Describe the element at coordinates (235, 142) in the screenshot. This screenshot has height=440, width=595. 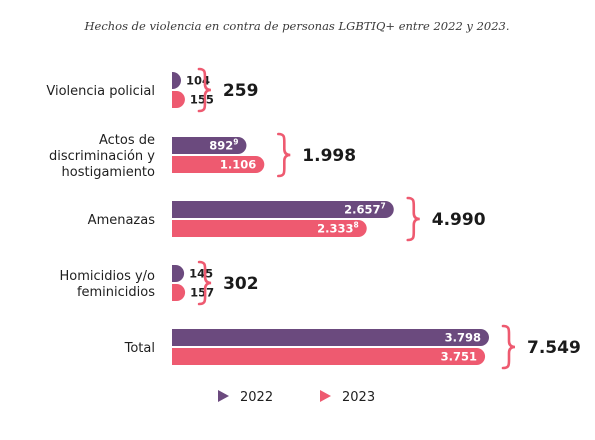
I see `value-label-footnote: 9` at that location.